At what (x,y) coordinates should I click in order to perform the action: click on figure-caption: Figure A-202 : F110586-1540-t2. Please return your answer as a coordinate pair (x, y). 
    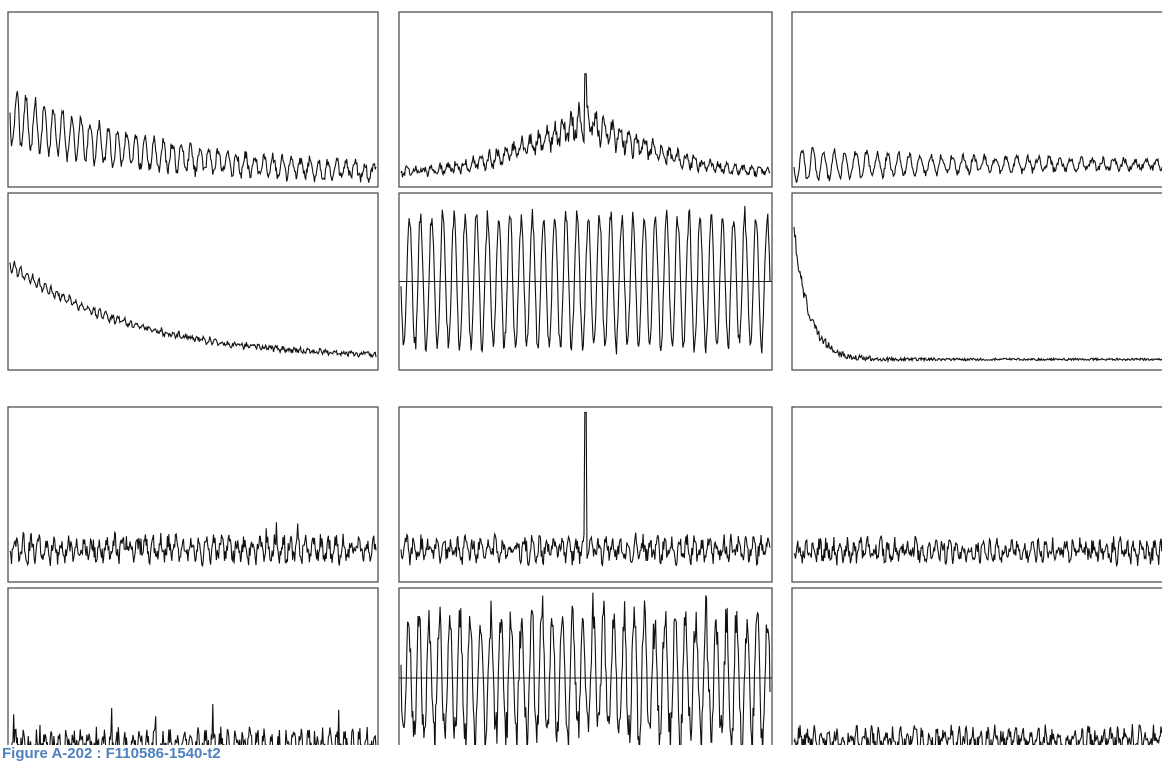
    Looking at the image, I should click on (111, 753).